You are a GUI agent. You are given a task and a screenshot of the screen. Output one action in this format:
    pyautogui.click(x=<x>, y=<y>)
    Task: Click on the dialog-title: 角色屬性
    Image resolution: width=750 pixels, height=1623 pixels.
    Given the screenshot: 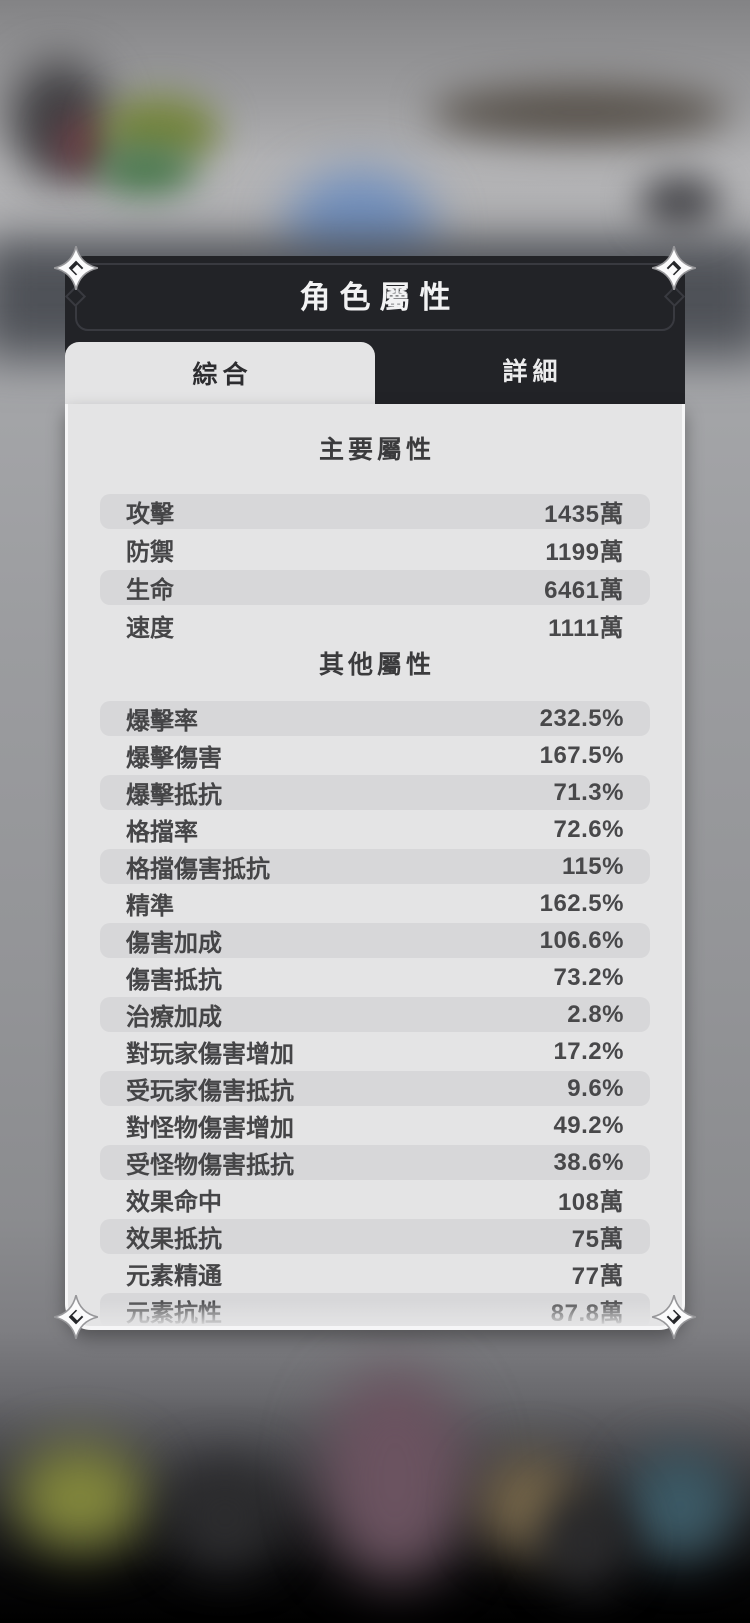 What is the action you would take?
    pyautogui.click(x=379, y=297)
    